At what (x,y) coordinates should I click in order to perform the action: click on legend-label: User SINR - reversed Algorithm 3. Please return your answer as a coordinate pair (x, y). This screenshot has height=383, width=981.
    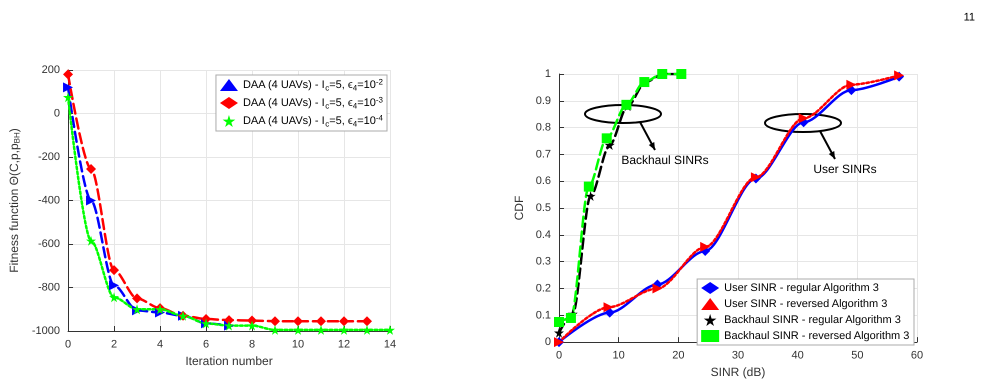
    Looking at the image, I should click on (806, 304).